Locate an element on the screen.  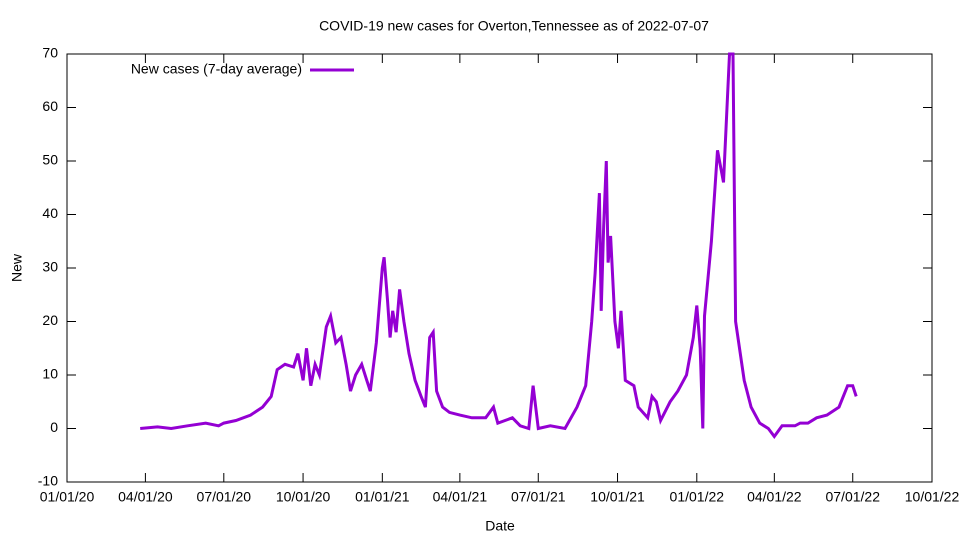
x-tick-label: 01/01/20 is located at coordinates (67, 497).